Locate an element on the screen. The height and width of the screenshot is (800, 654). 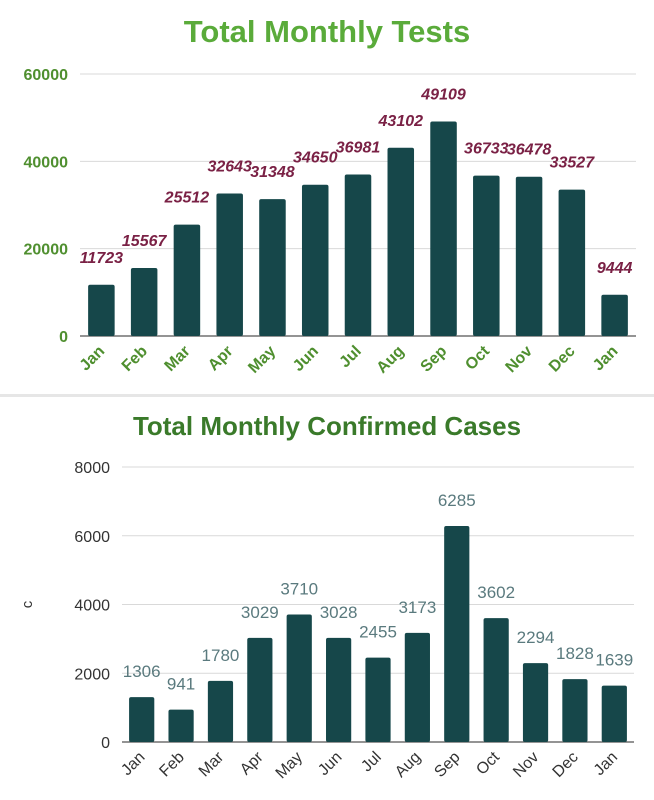
data-label: 36981 is located at coordinates (358, 148).